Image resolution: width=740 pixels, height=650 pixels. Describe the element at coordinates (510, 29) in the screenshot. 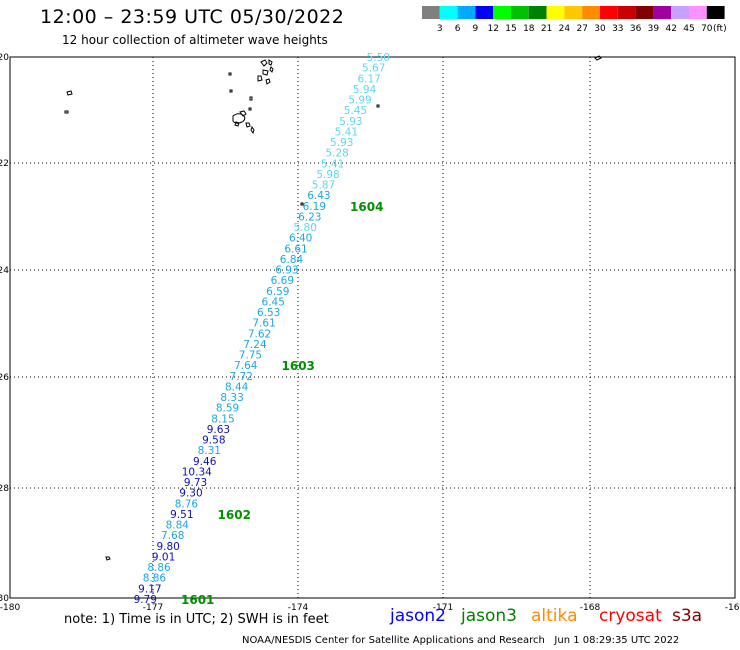

I see `scale-label: 15` at that location.